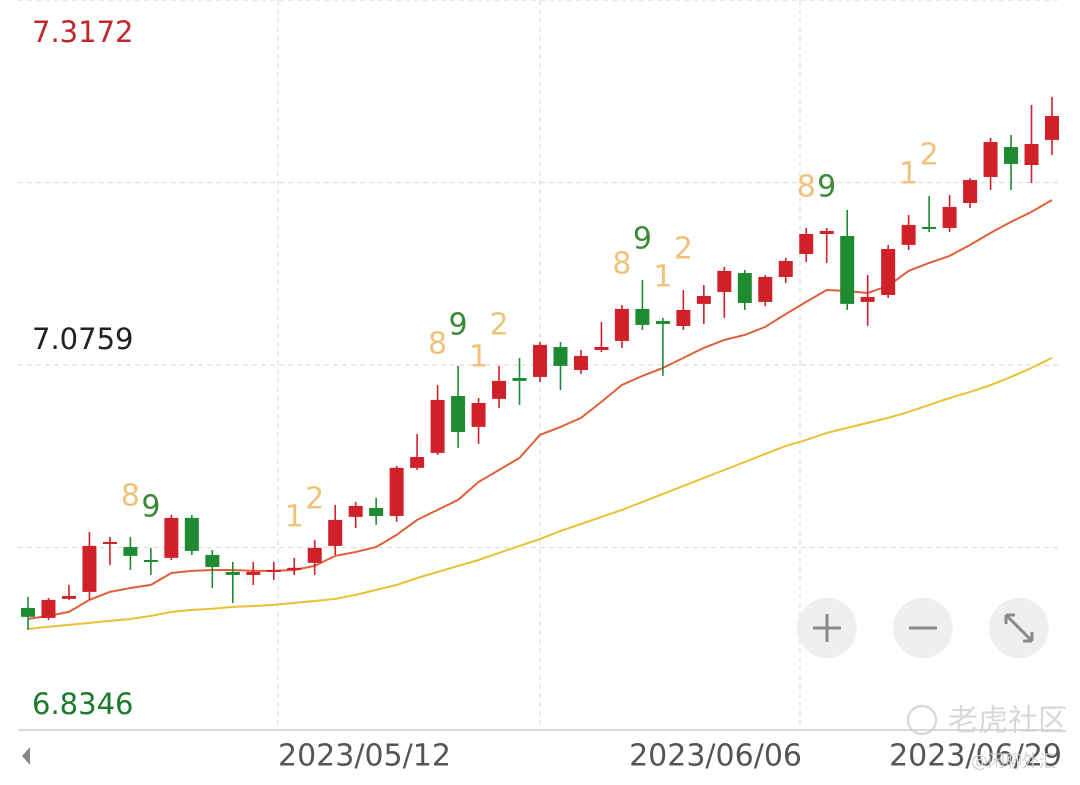  What do you see at coordinates (82, 704) in the screenshot?
I see `y-tick-label: 6.8346` at bounding box center [82, 704].